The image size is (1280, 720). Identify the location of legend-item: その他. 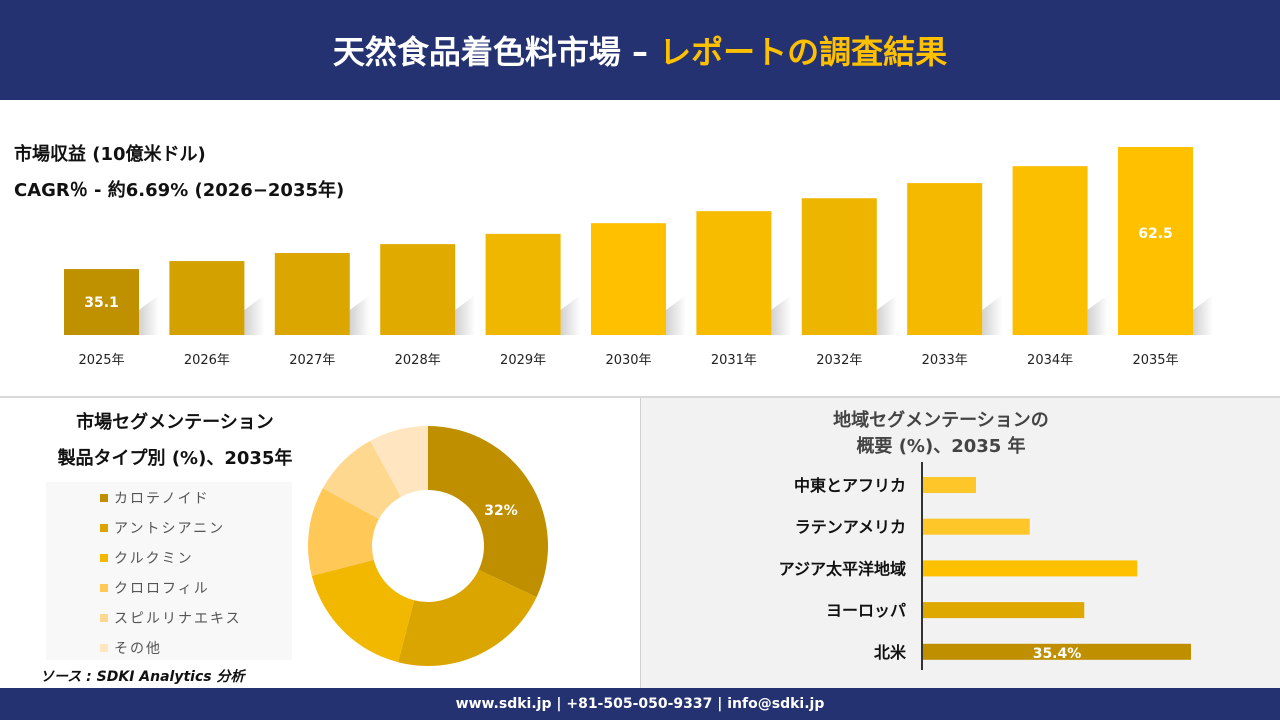
(131, 648).